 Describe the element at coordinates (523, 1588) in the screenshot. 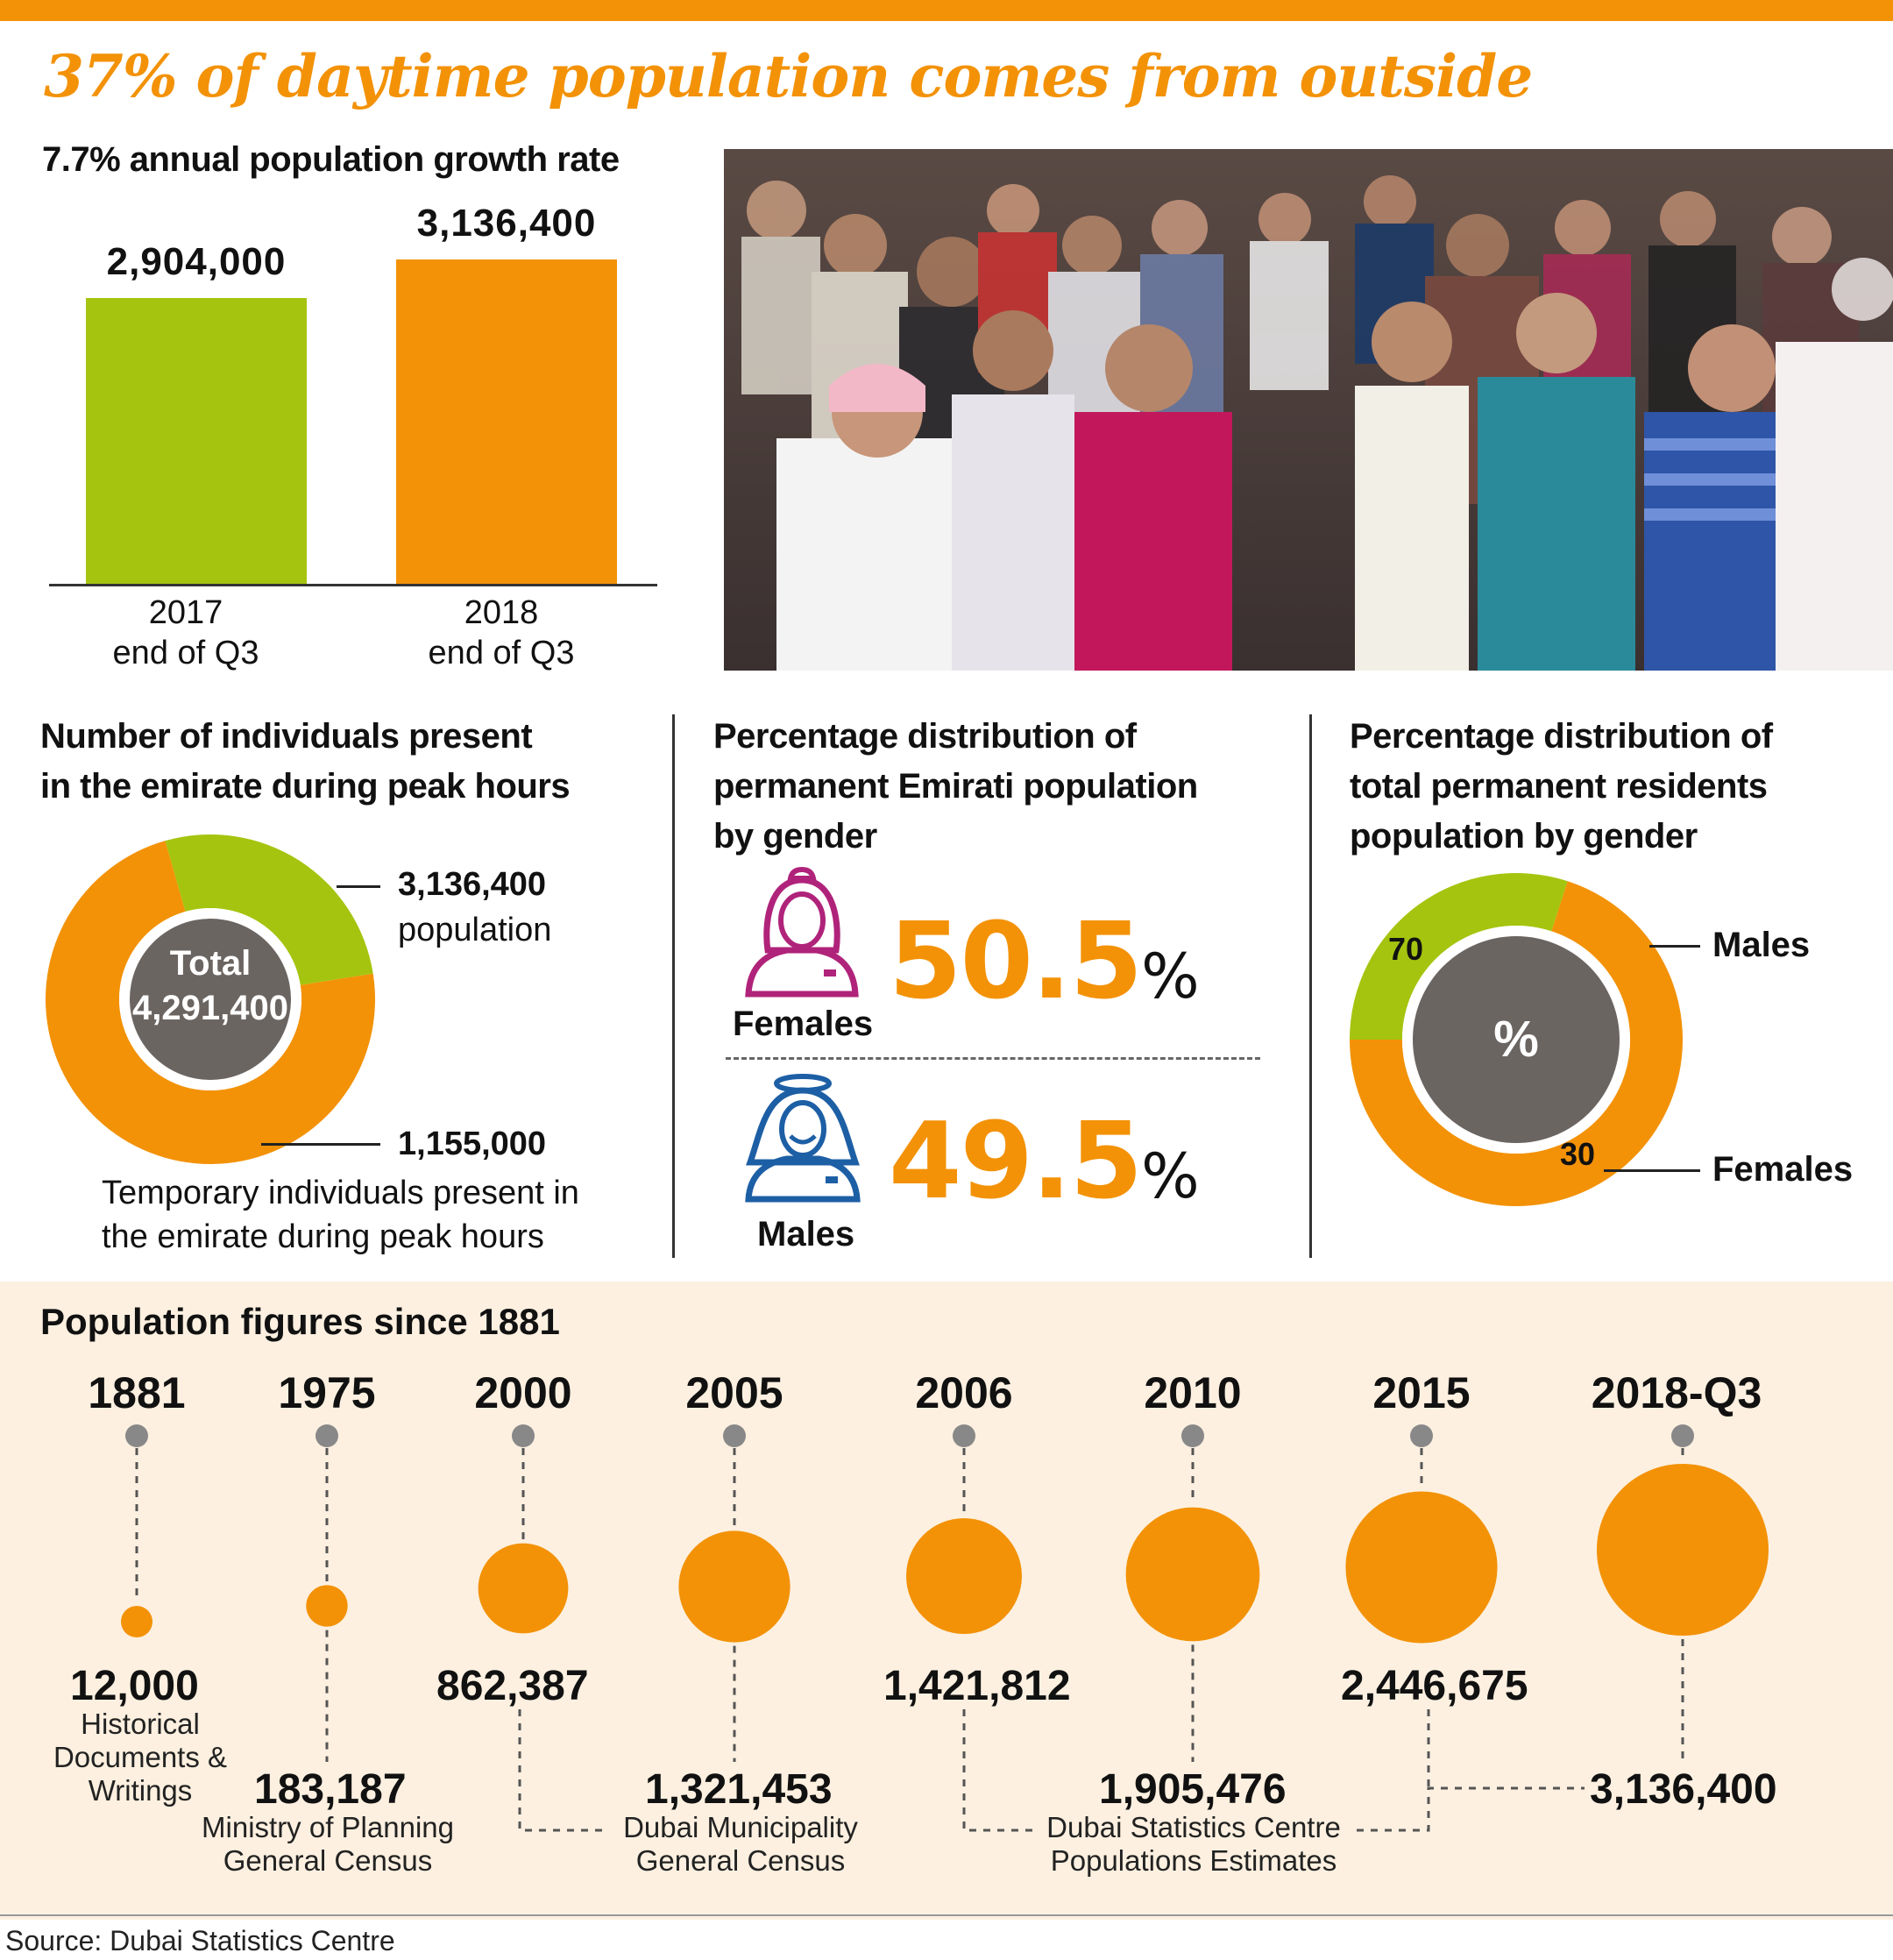

I see `timeline-bubble-2000` at that location.